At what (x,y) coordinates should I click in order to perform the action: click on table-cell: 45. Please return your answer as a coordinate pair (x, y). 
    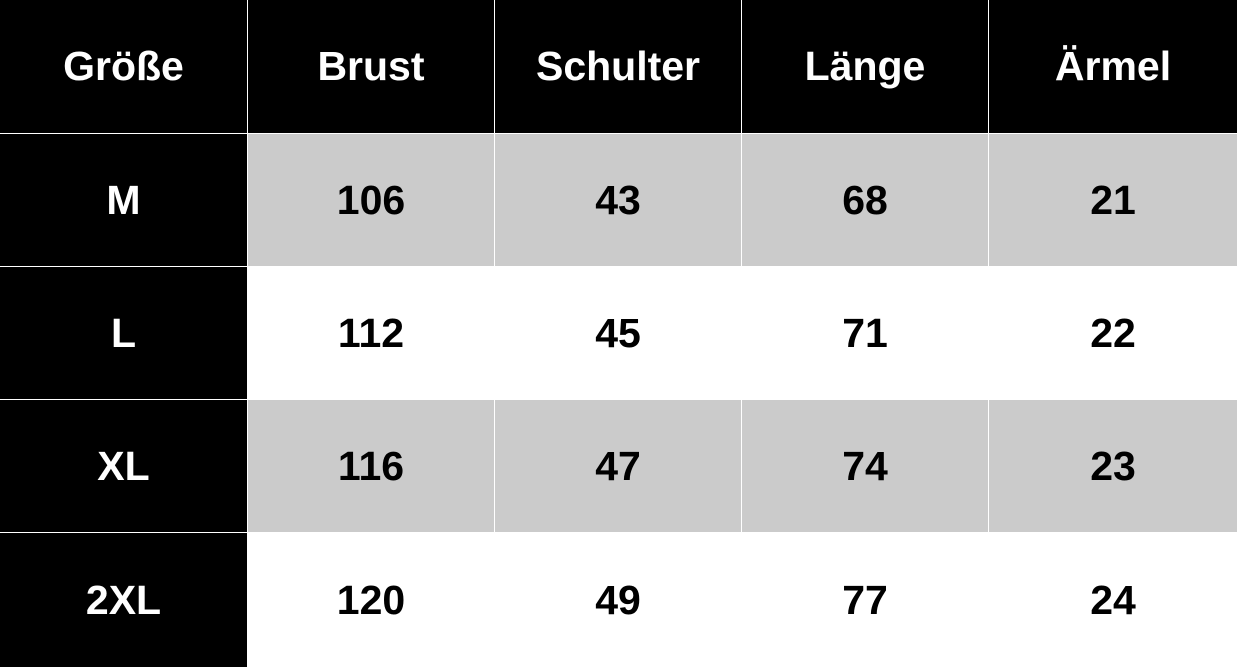
    Looking at the image, I should click on (618, 333).